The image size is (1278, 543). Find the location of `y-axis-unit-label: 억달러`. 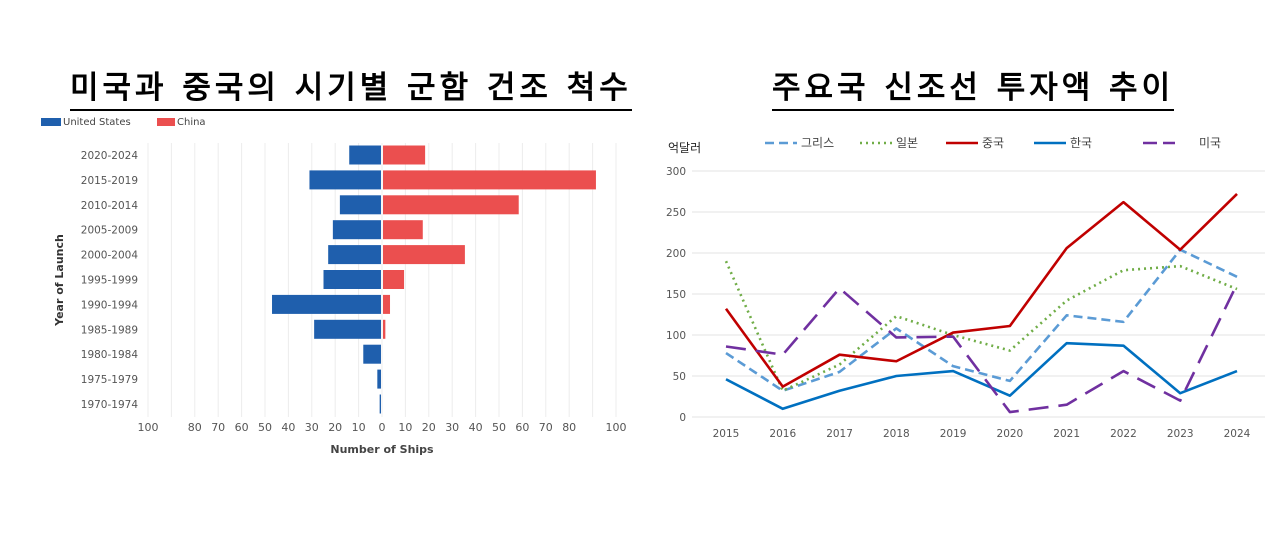

y-axis-unit-label: 억달러 is located at coordinates (684, 148).